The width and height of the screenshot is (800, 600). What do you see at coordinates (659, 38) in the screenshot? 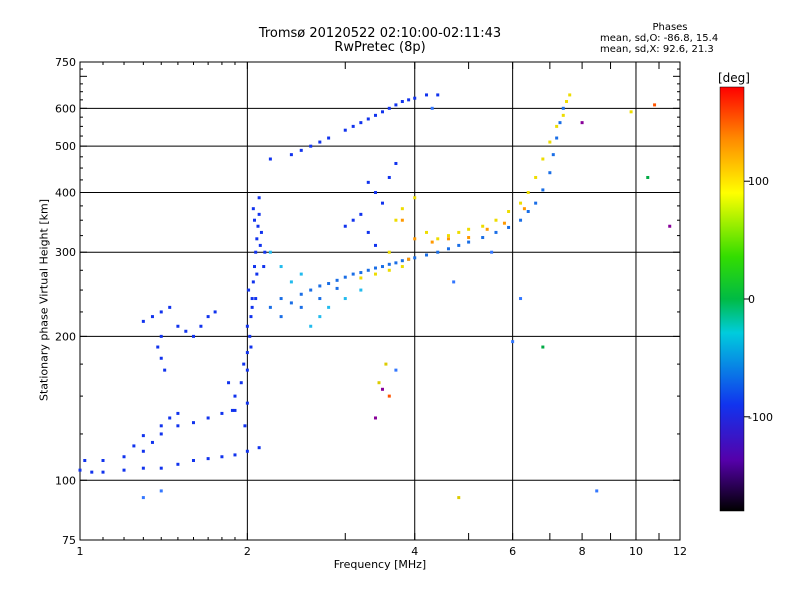
I see `phase-stats-o: mean, sd,O: -86.8, 15.4` at bounding box center [659, 38].